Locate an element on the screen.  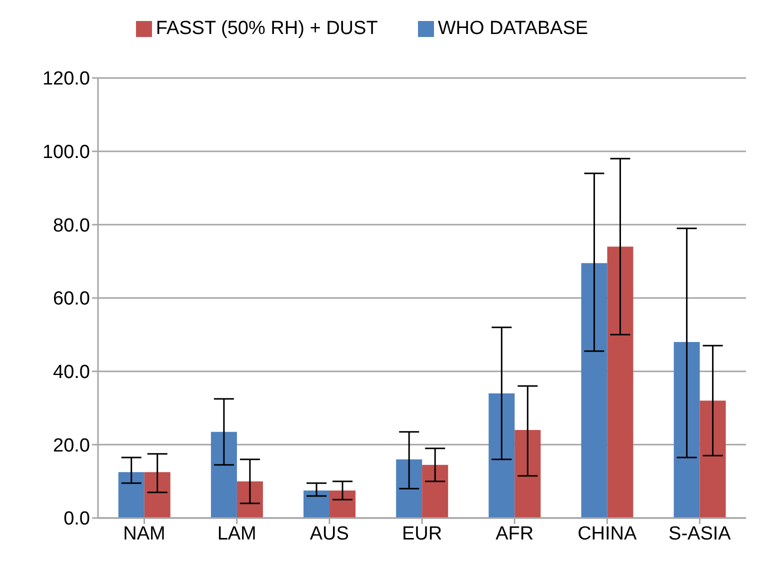
y-tick-label: 40.0 is located at coordinates (71, 373).